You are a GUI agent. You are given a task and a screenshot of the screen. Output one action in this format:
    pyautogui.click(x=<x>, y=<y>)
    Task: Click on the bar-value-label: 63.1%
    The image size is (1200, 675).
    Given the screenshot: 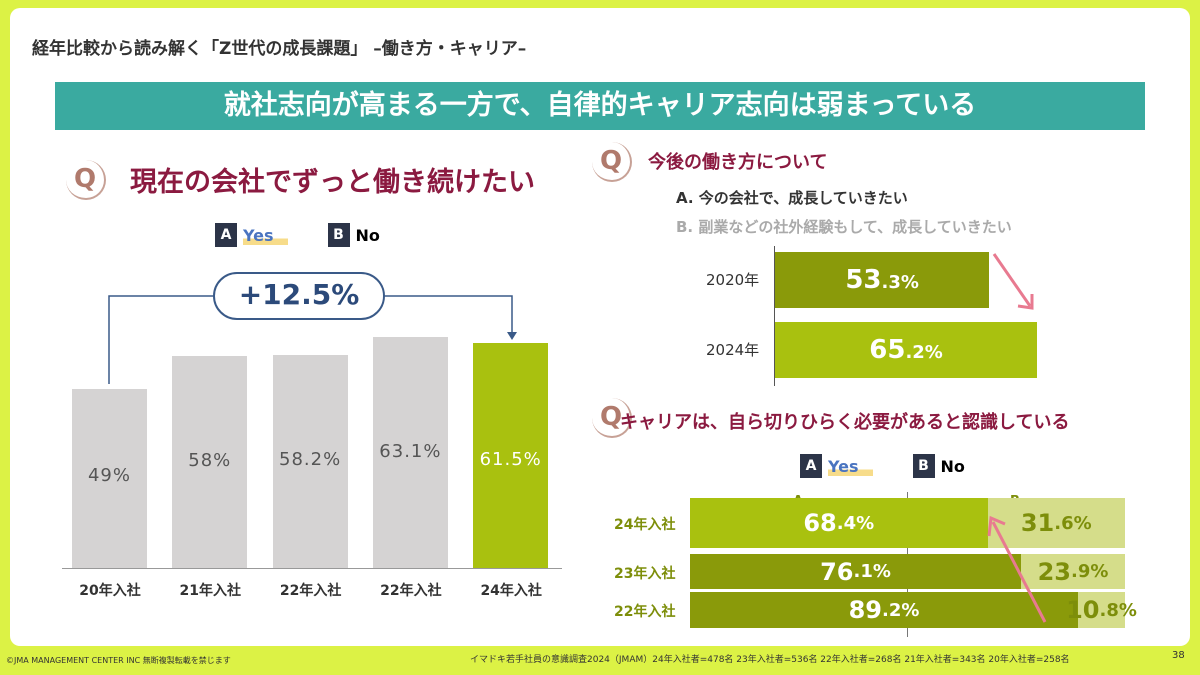 What is the action you would take?
    pyautogui.click(x=410, y=452)
    